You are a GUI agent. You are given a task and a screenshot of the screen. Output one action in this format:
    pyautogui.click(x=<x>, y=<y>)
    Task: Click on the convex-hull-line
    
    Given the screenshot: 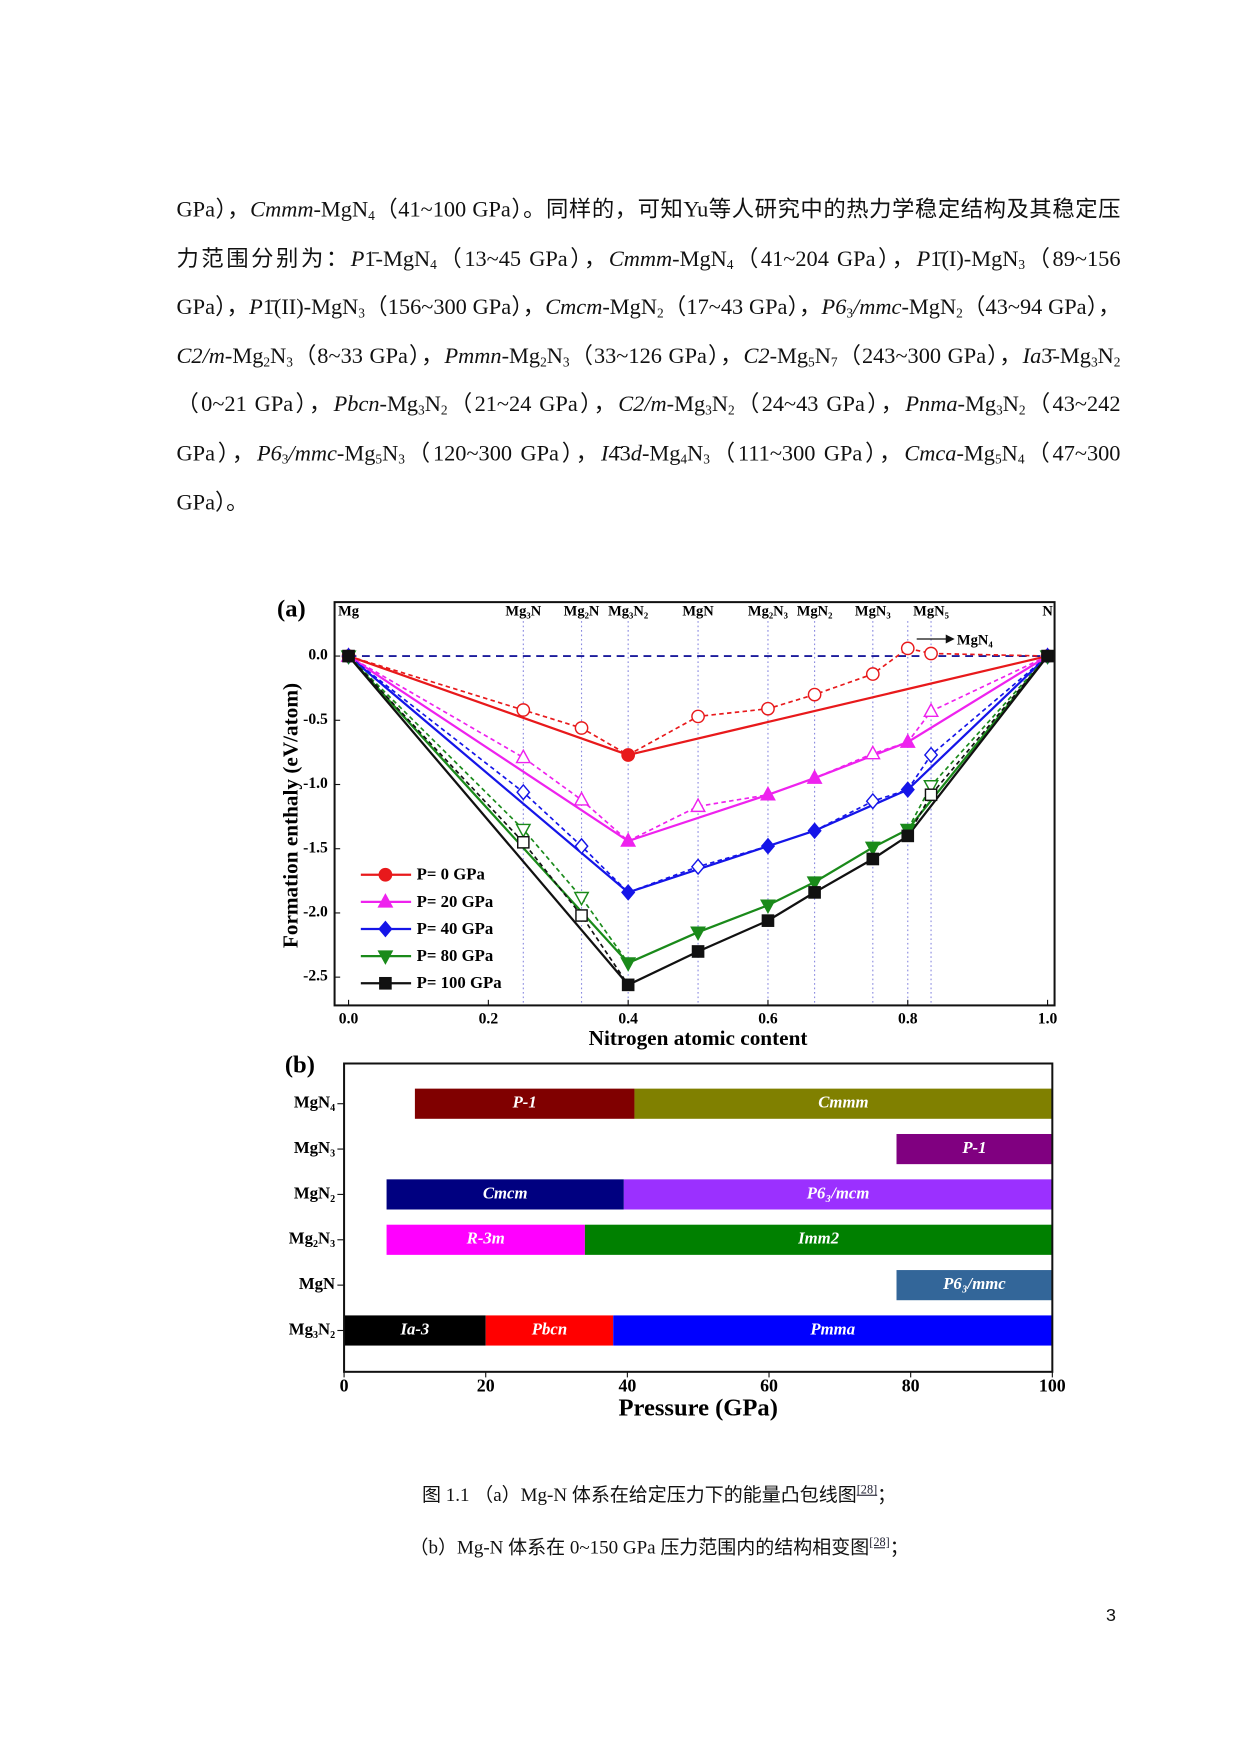 What is the action you would take?
    pyautogui.click(x=698, y=749)
    